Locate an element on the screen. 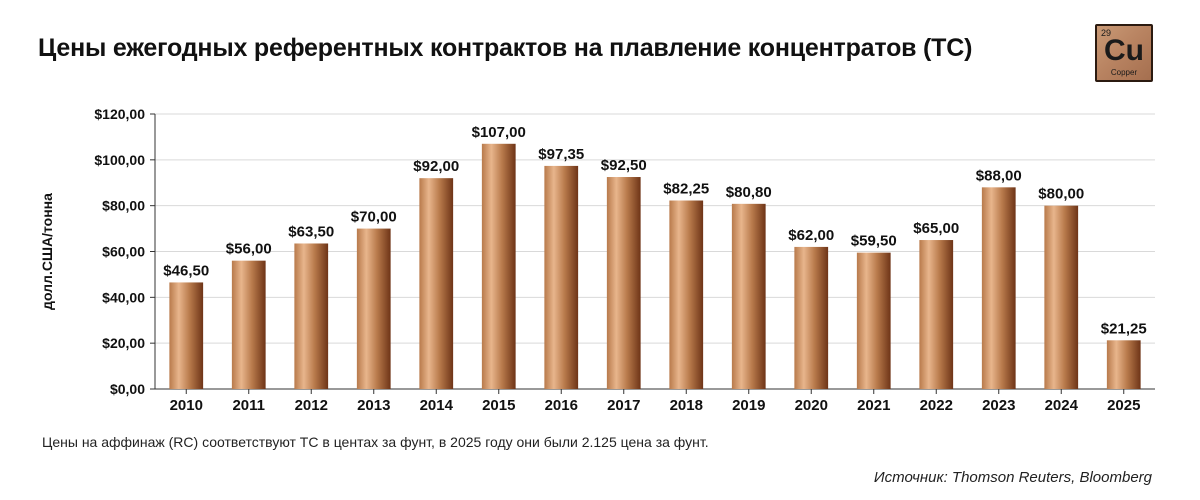  data-label: $65,00 is located at coordinates (936, 228).